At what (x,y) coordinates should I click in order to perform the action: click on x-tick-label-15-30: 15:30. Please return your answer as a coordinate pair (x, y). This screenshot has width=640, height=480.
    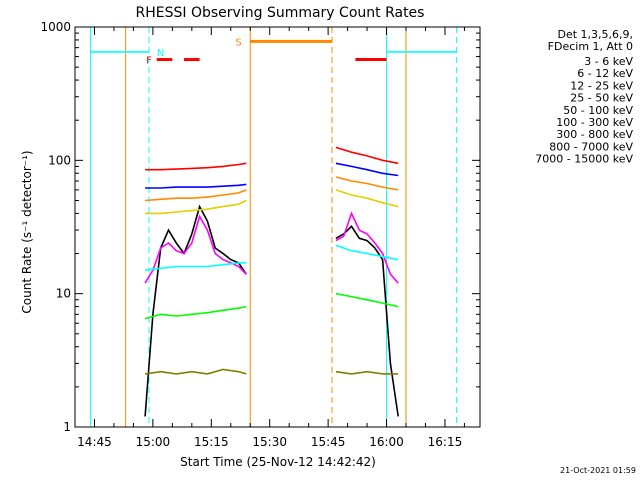
    Looking at the image, I should click on (269, 442).